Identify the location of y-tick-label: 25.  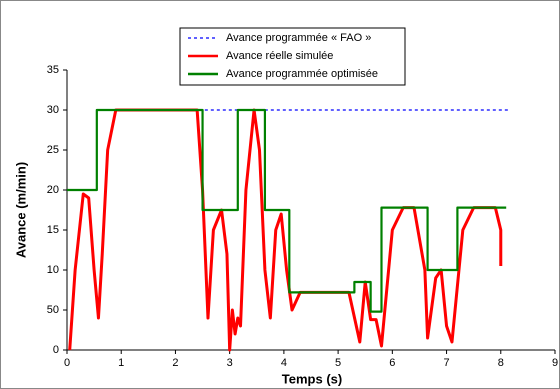
(53, 150).